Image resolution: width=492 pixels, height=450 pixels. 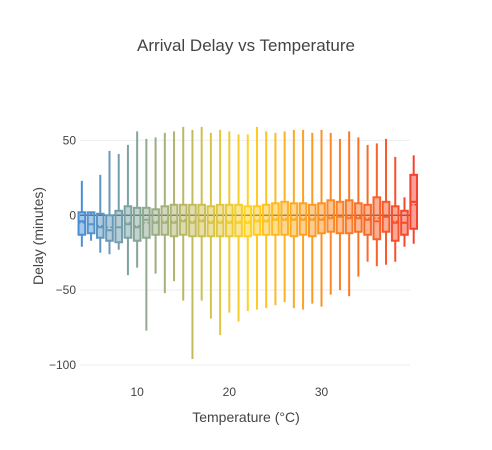 What do you see at coordinates (246, 45) in the screenshot?
I see `chart-title: Arrival Delay vs Temperature` at bounding box center [246, 45].